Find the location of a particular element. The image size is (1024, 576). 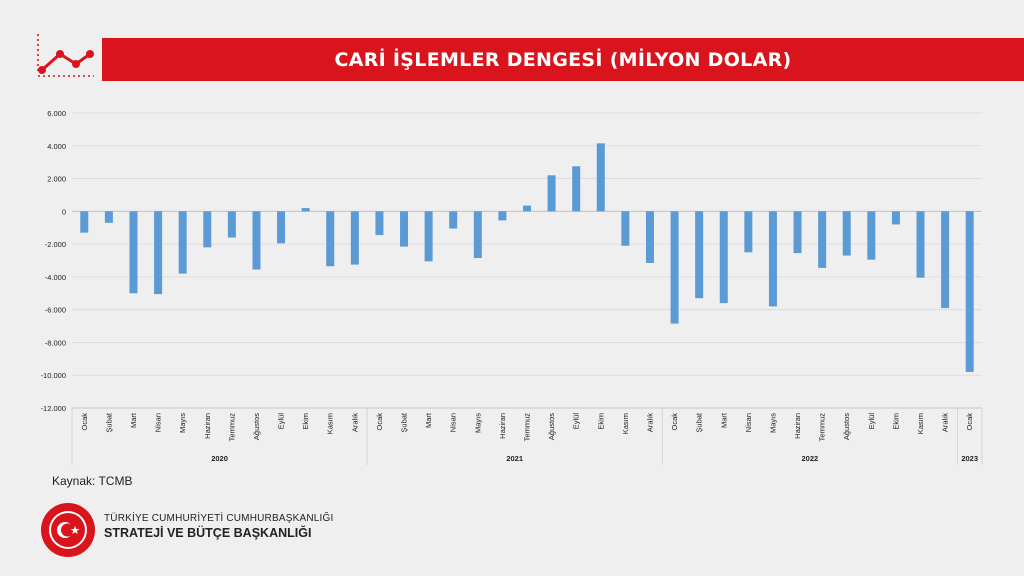

y-tick-label: -6.000 is located at coordinates (55, 310).